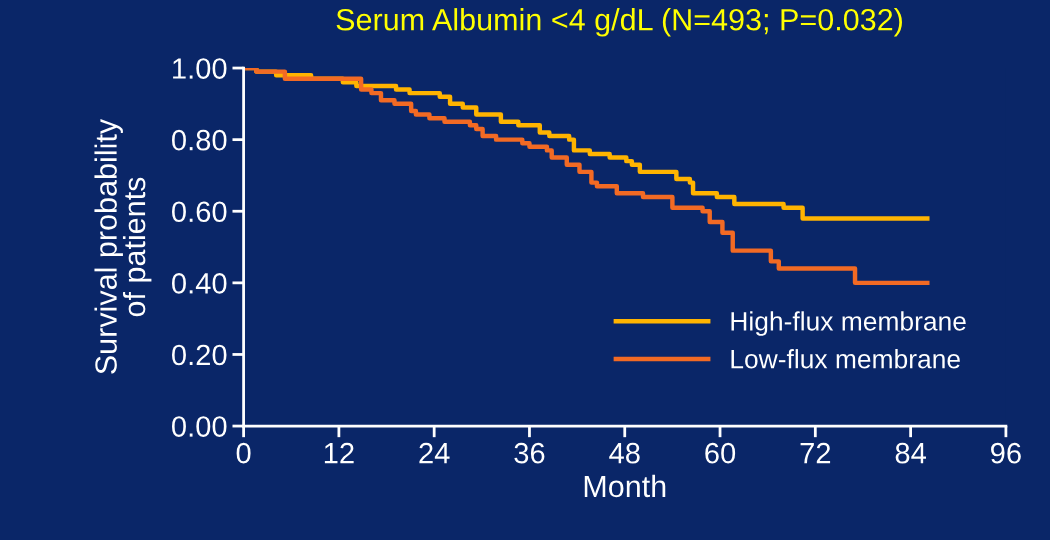 This screenshot has width=1050, height=540. I want to click on y-tick-label: 1.00, so click(200, 68).